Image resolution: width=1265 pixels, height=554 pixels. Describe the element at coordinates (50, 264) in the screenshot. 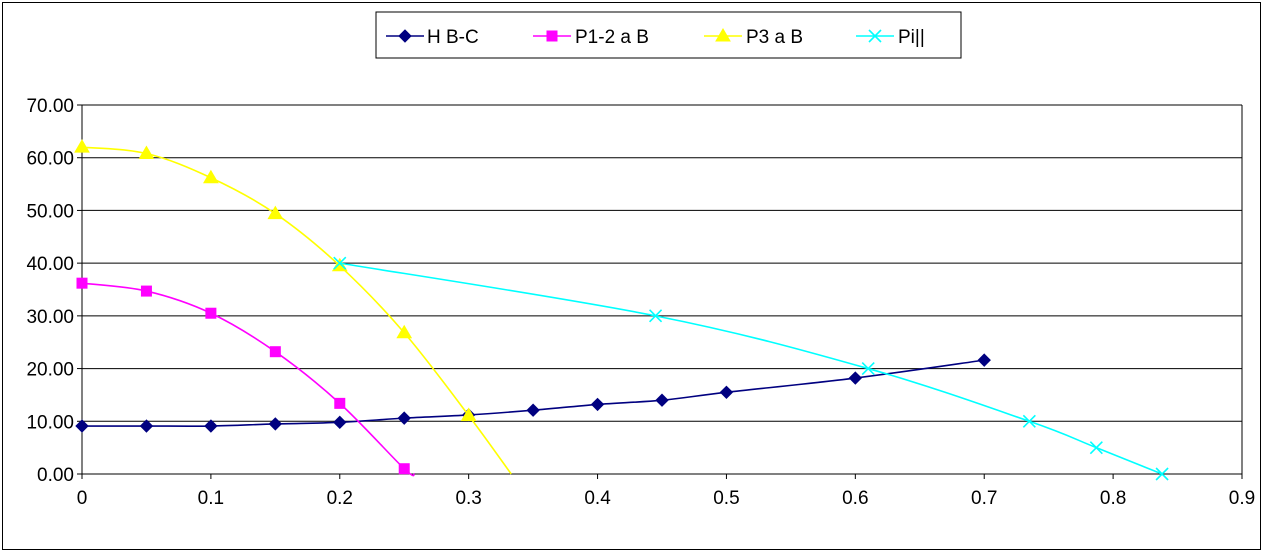

I see `y-tick-label: 40.00` at that location.